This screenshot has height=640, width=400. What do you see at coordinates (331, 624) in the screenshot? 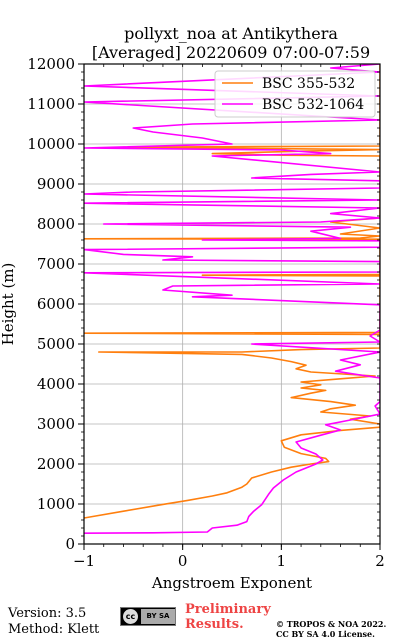
I see `copyright-line-1: © TROPOS & NOA 2022.` at bounding box center [331, 624].